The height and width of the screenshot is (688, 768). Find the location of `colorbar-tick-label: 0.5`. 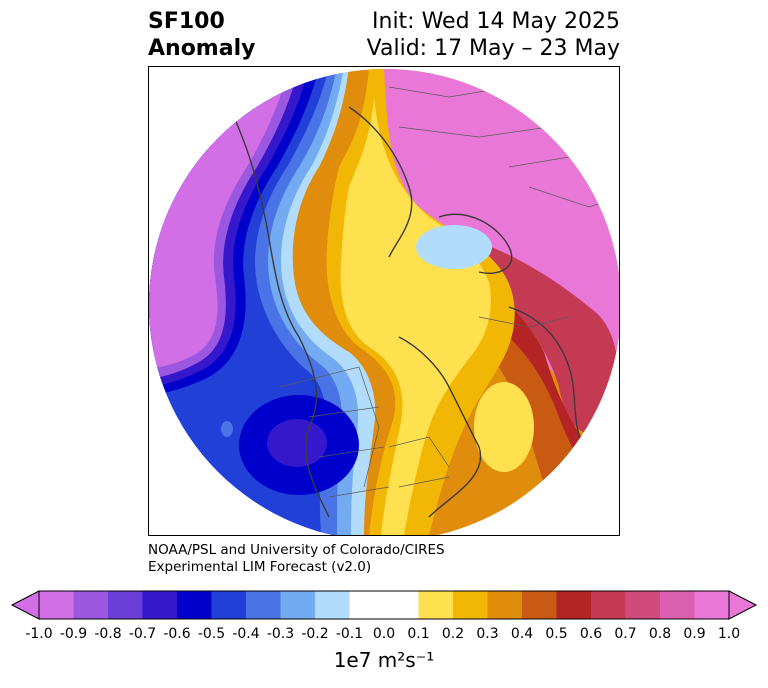

colorbar-tick-label: 0.5 is located at coordinates (556, 634).